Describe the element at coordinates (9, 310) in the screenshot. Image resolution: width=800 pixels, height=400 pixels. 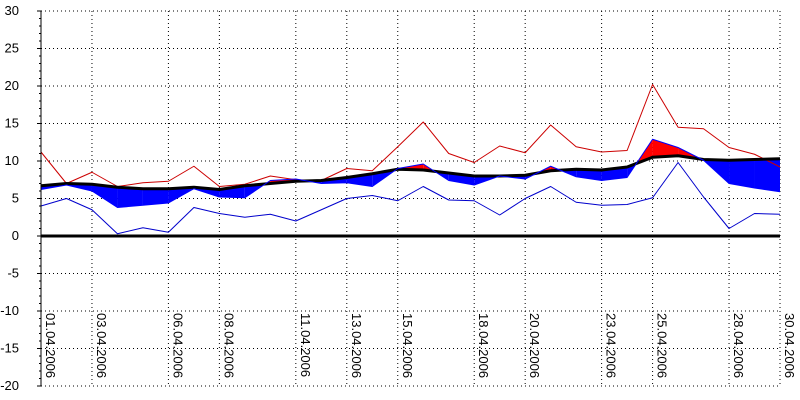
I see `y-tick-label: -10` at that location.